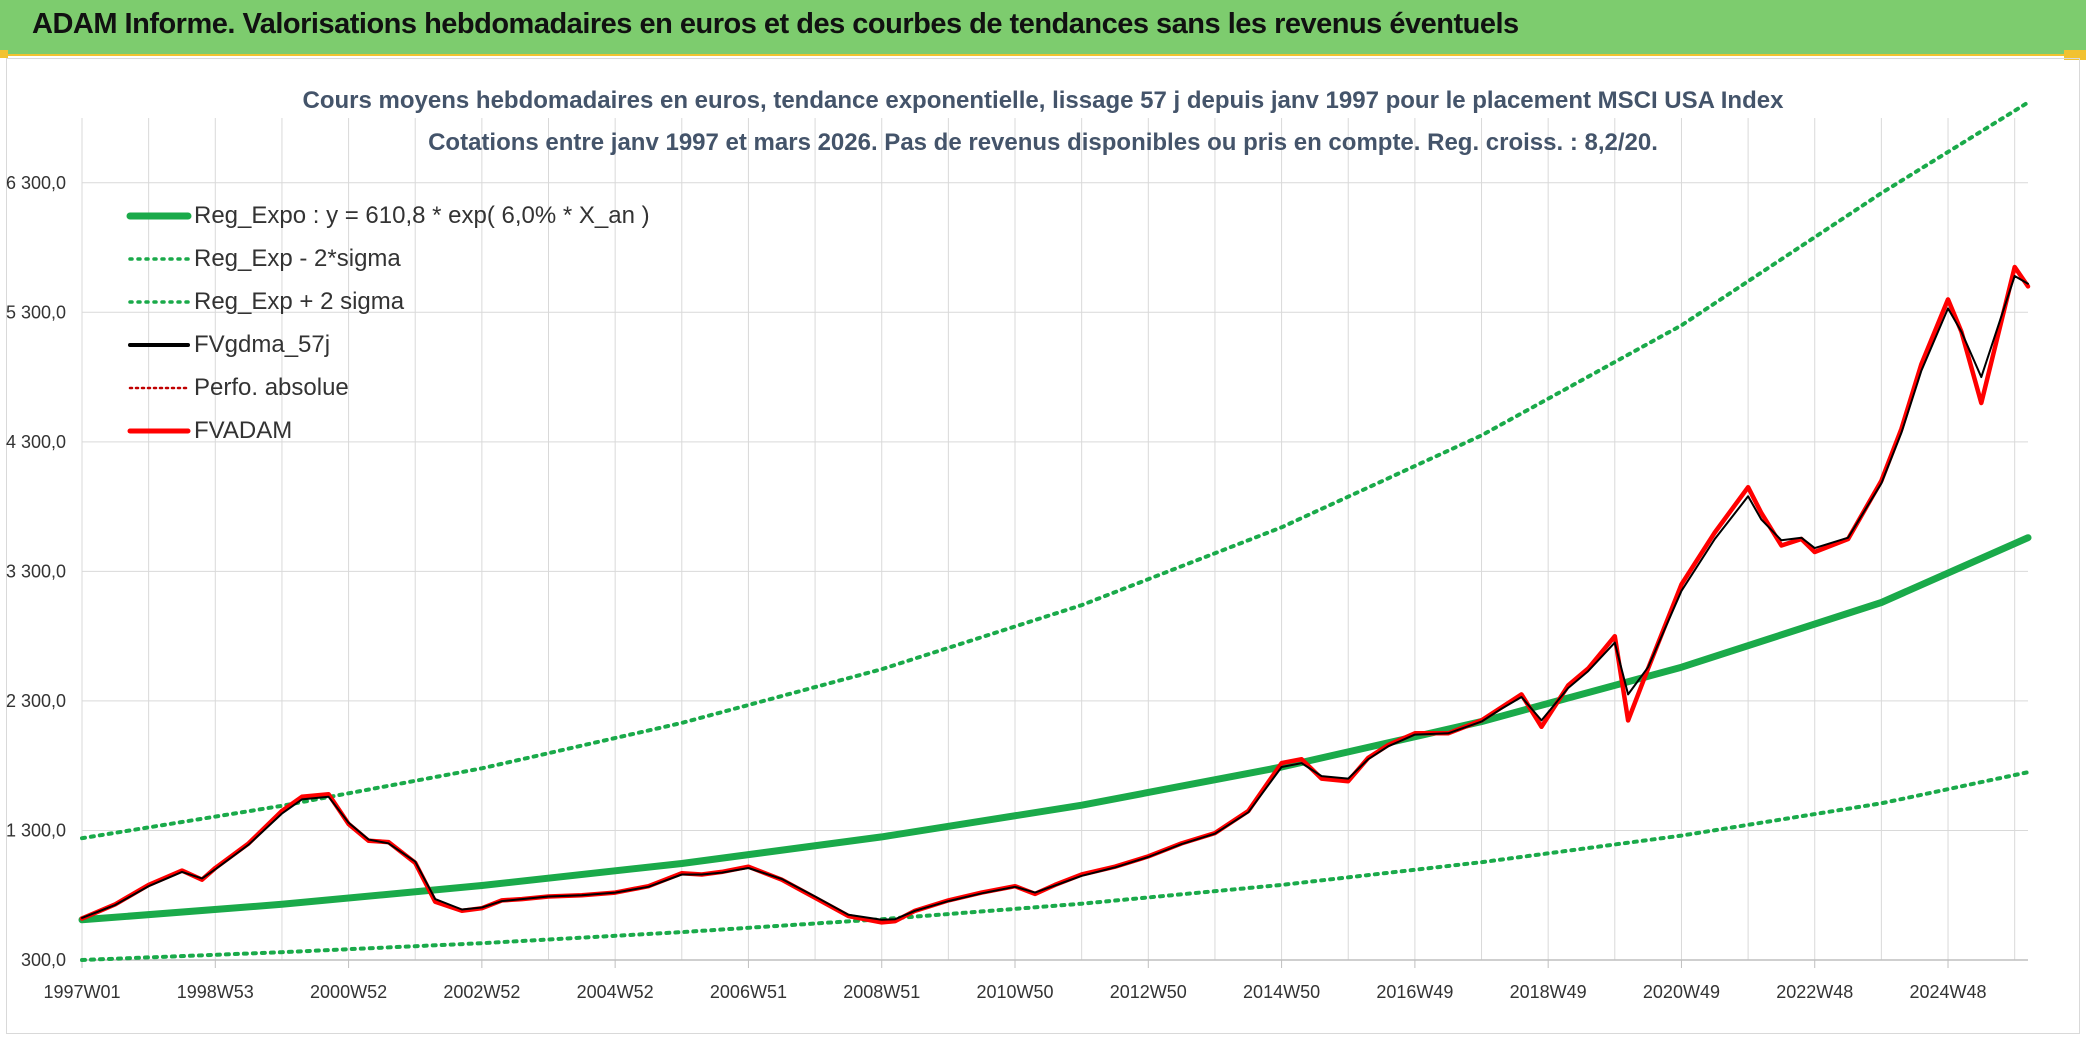 The height and width of the screenshot is (1038, 2086). Describe the element at coordinates (36, 701) in the screenshot. I see `y-tick-label: 2 300,0` at that location.